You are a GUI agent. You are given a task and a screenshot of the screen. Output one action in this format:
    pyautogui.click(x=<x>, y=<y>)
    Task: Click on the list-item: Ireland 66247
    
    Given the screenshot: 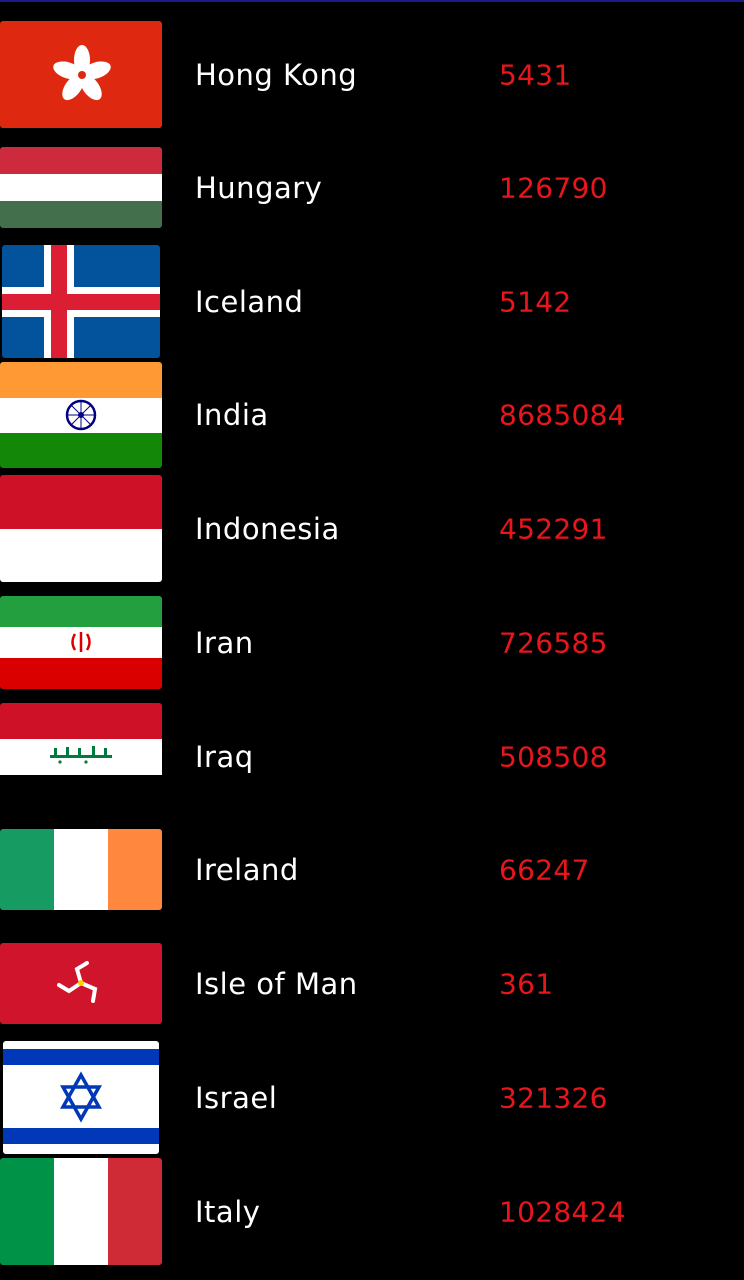 What is the action you would take?
    pyautogui.click(x=372, y=869)
    